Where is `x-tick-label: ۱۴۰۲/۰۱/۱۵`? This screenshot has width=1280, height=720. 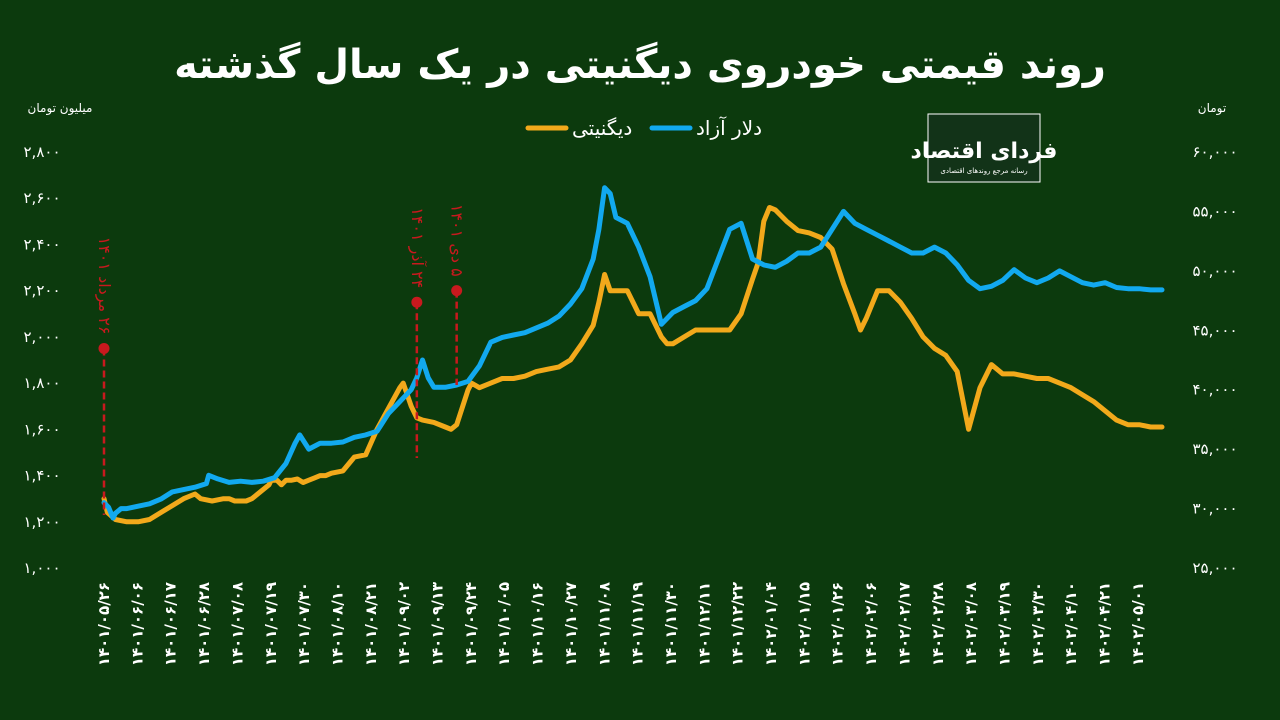
x-tick-label: ۱۴۰۲/۰۱/۱۵ is located at coordinates (804, 624).